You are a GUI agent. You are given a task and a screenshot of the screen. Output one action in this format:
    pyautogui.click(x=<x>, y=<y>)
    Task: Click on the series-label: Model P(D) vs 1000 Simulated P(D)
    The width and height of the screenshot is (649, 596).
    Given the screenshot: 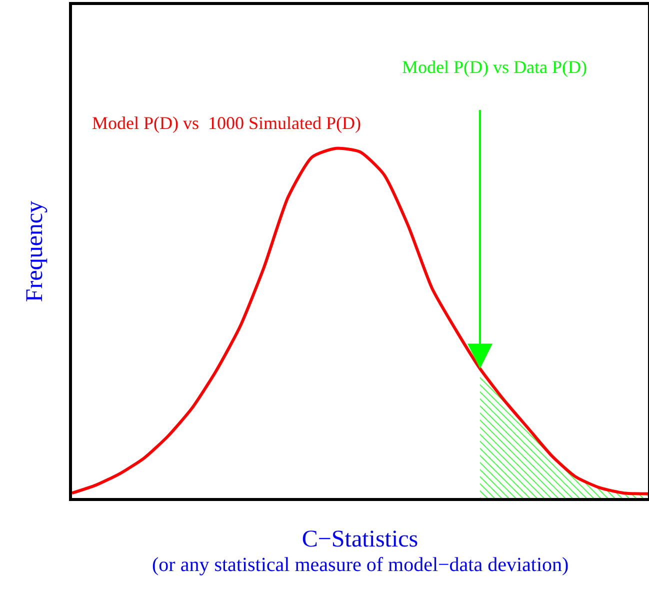 What is the action you would take?
    pyautogui.click(x=226, y=123)
    